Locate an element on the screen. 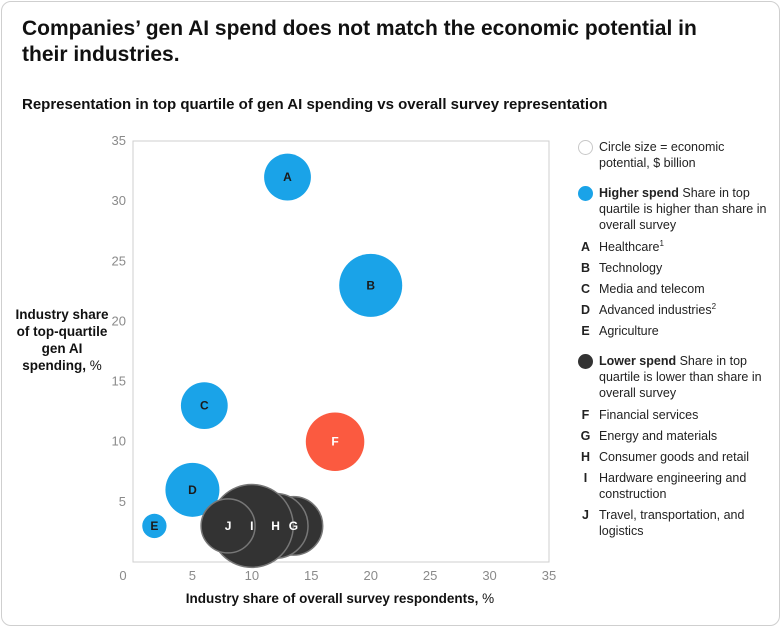 The width and height of the screenshot is (783, 629). legend-item-a: A Healthcare1 is located at coordinates (675, 247).